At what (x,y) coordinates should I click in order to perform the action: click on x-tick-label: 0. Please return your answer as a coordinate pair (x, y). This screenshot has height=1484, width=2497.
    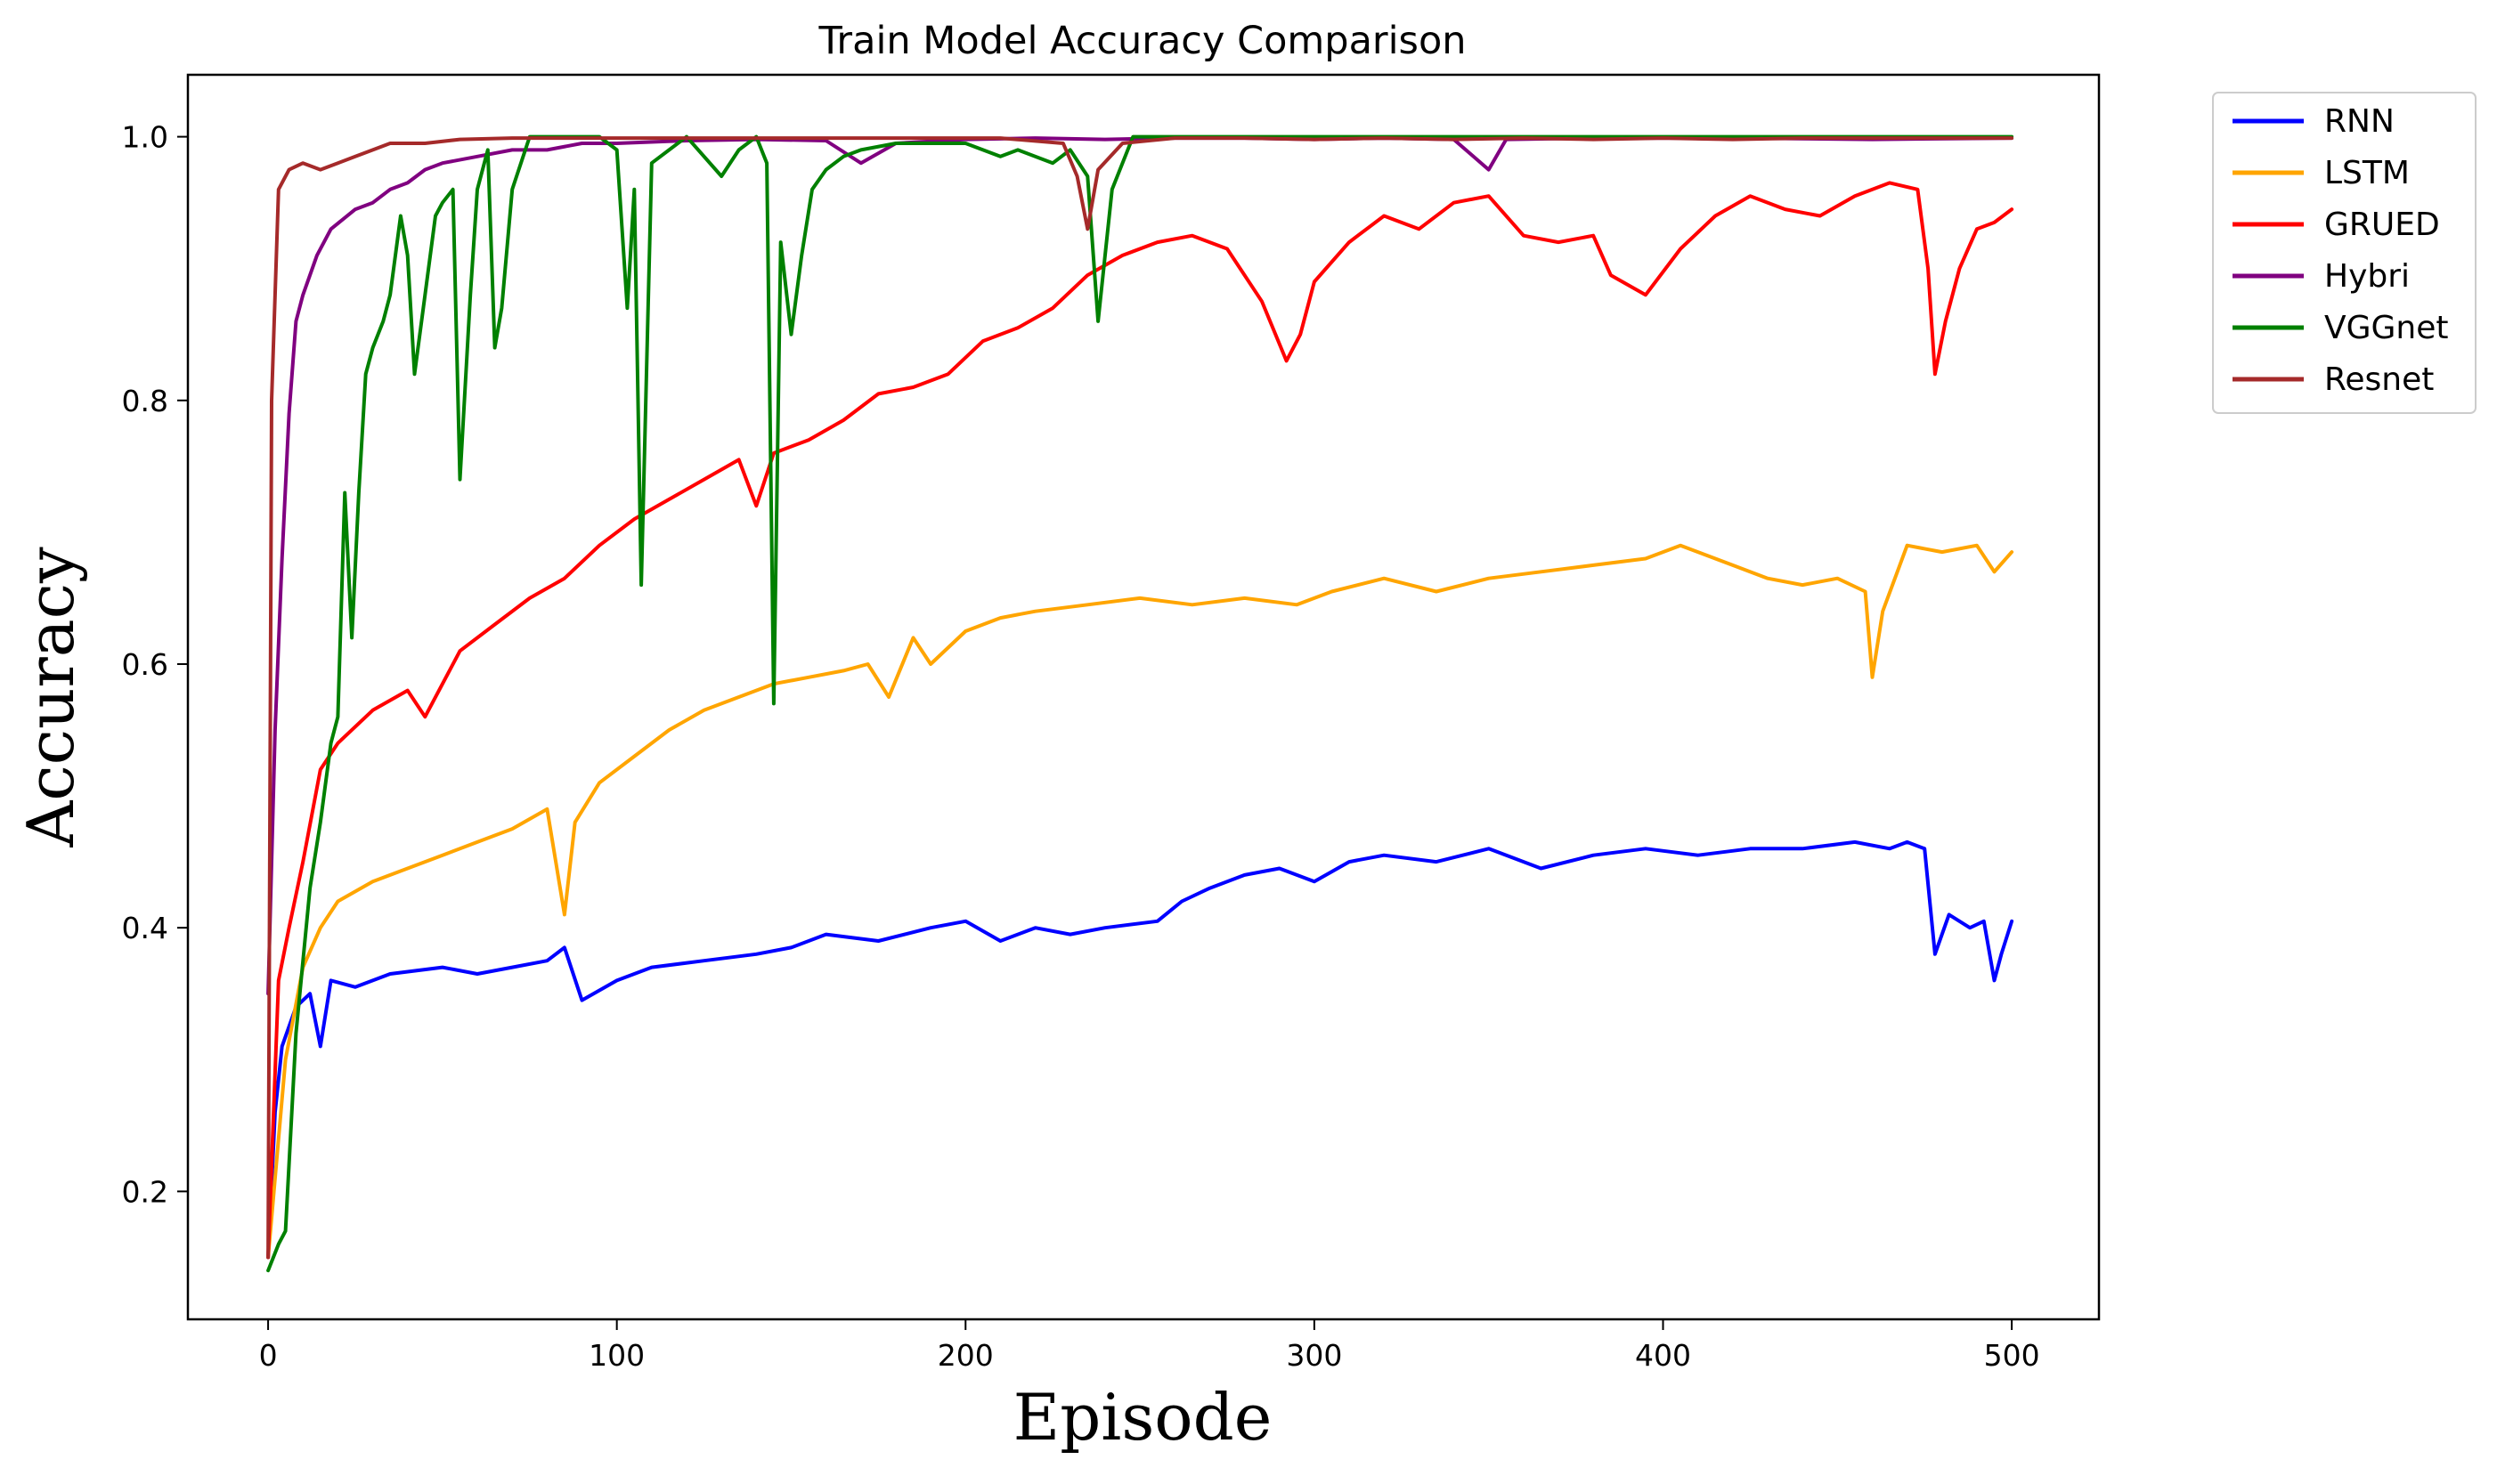
    Looking at the image, I should click on (268, 1355).